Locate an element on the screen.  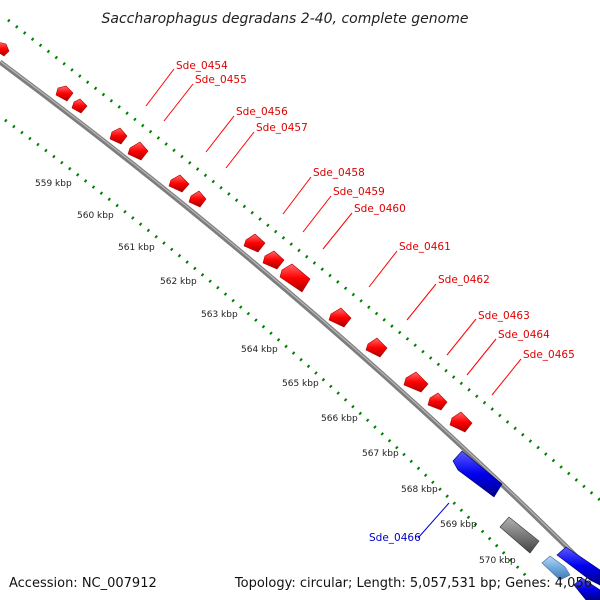
tick-label: 569 kbp is located at coordinates (458, 525).